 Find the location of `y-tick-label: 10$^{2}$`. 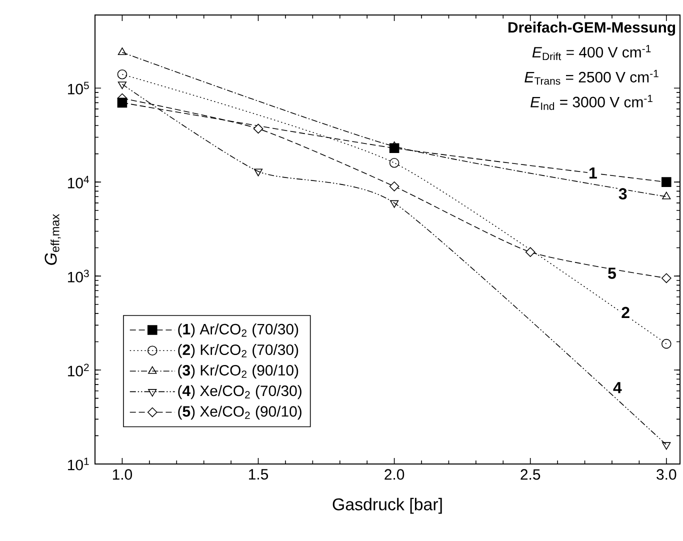

y-tick-label: 10$^{2}$ is located at coordinates (78, 370).